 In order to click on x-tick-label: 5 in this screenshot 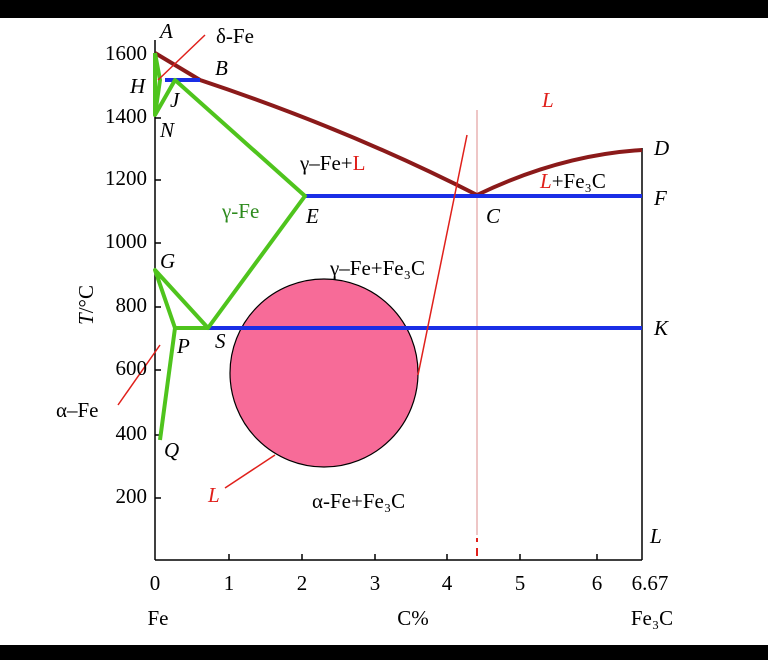, I will do `click(520, 583)`.